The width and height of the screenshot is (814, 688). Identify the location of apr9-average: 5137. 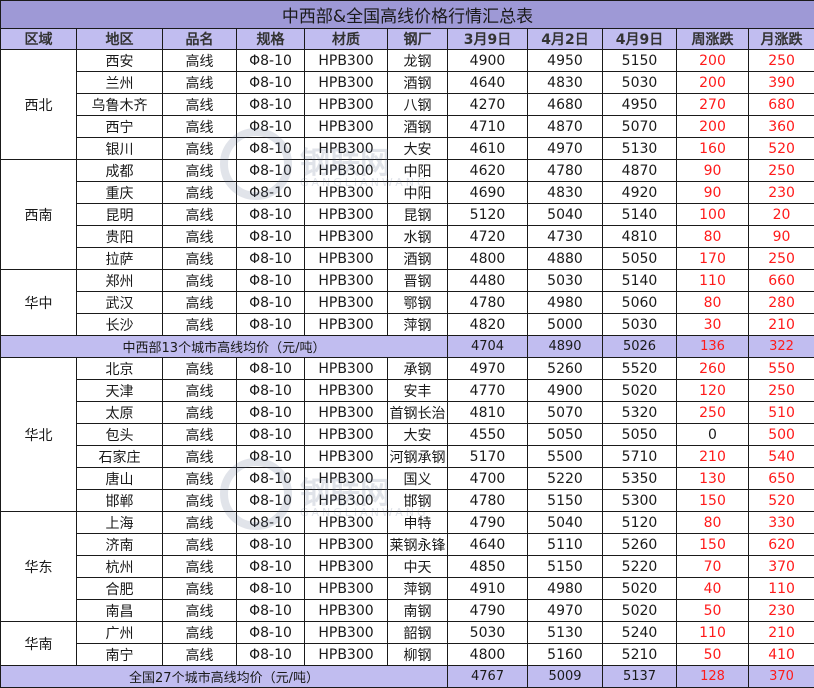
(640, 677).